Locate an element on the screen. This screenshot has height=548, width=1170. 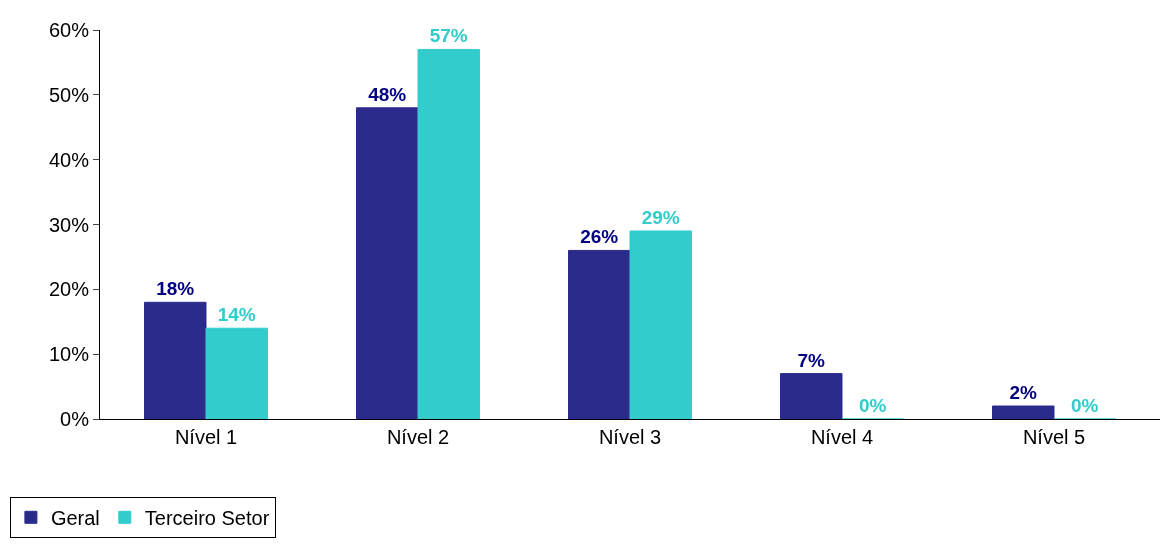
x-tick-label: Nível 5 is located at coordinates (1054, 437).